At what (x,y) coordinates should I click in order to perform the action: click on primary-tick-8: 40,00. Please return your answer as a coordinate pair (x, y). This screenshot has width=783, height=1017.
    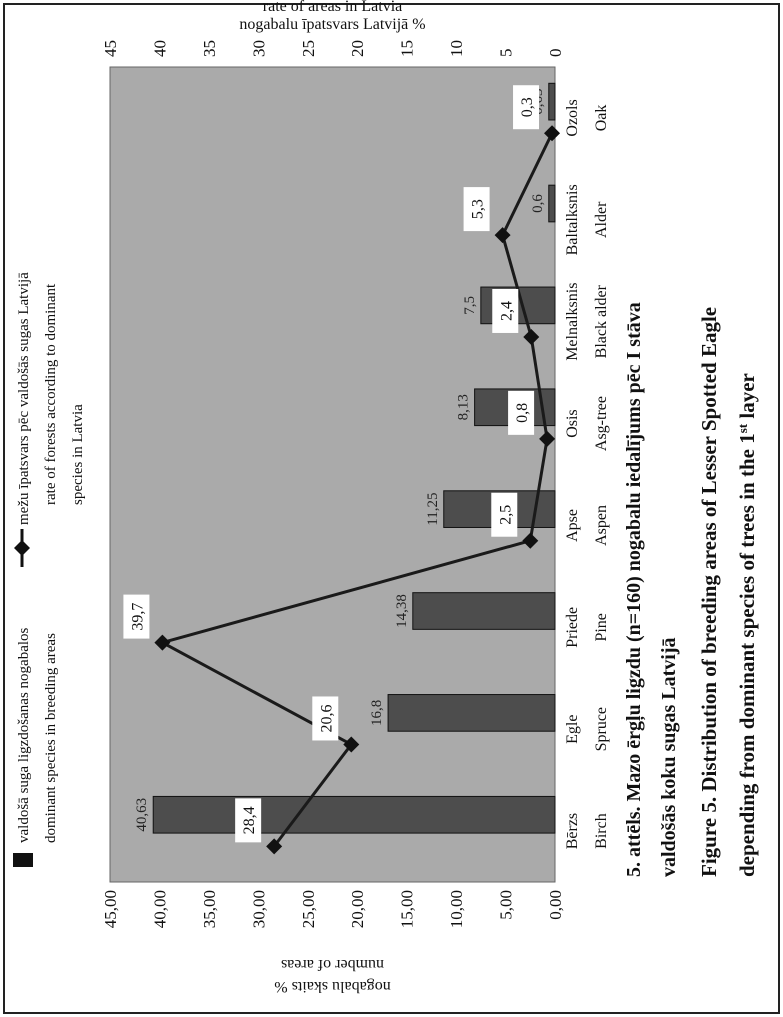
    Looking at the image, I should click on (159, 909).